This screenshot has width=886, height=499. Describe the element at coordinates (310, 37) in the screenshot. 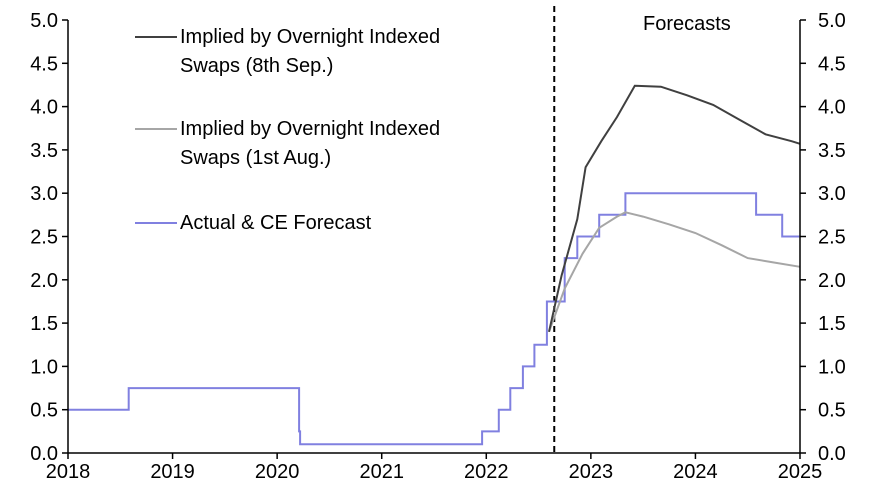

I see `legend-label-1: Implied by Overnight Indexed` at that location.